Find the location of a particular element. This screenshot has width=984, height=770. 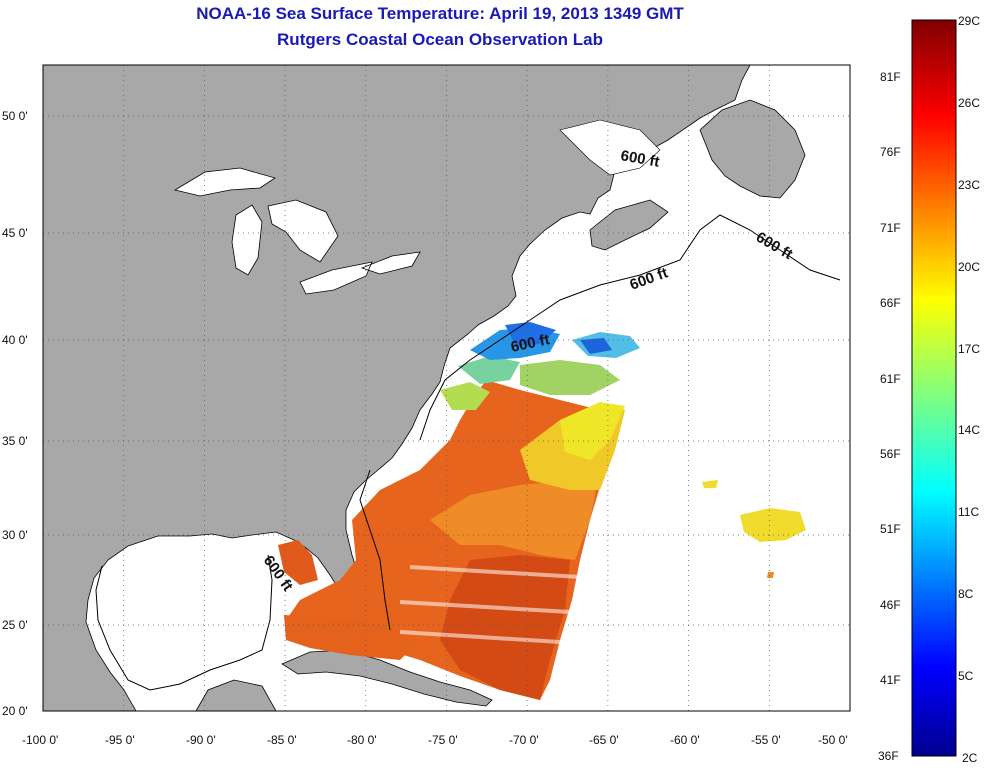

colorbar-scale is located at coordinates (934, 388).